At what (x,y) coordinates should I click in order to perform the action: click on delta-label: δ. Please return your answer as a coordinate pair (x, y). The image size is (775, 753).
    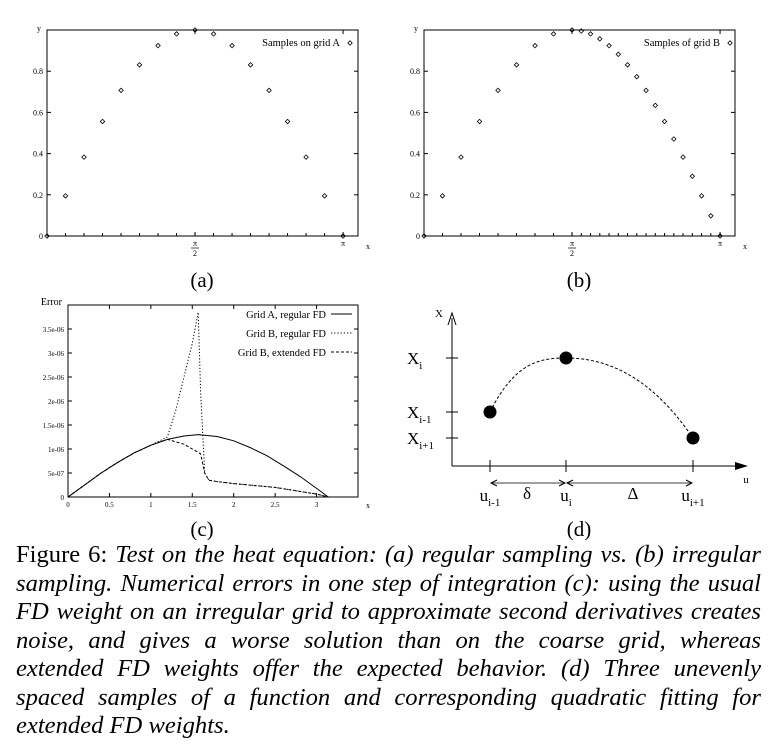
    Looking at the image, I should click on (527, 493).